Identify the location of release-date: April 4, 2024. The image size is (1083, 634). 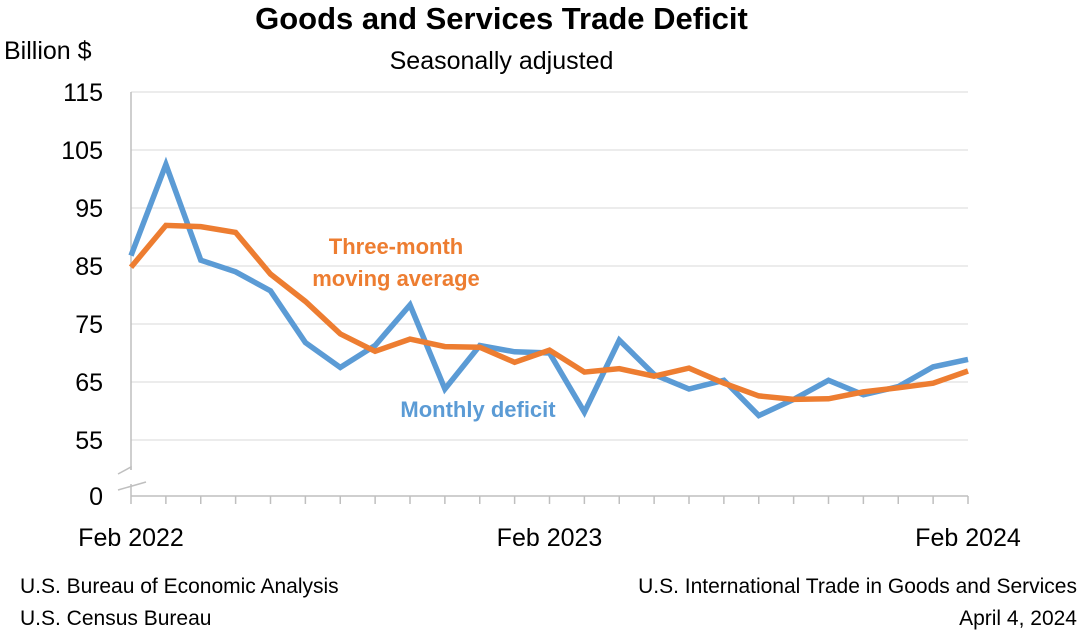
(1018, 618).